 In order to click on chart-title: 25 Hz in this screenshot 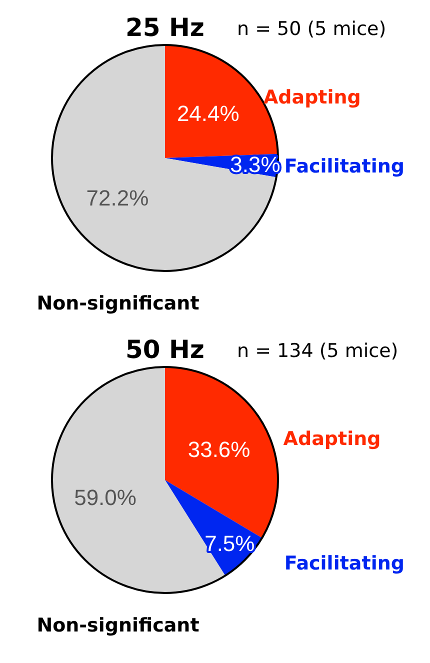, I will do `click(165, 27)`.